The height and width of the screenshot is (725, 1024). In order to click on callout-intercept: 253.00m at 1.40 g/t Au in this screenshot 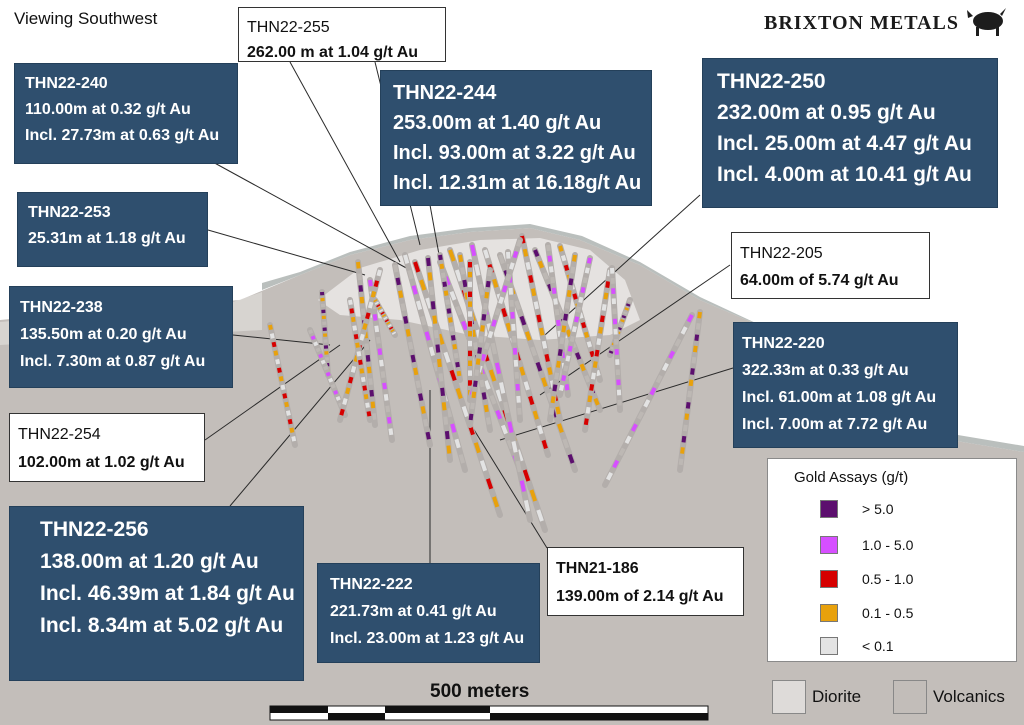, I will do `click(497, 123)`.